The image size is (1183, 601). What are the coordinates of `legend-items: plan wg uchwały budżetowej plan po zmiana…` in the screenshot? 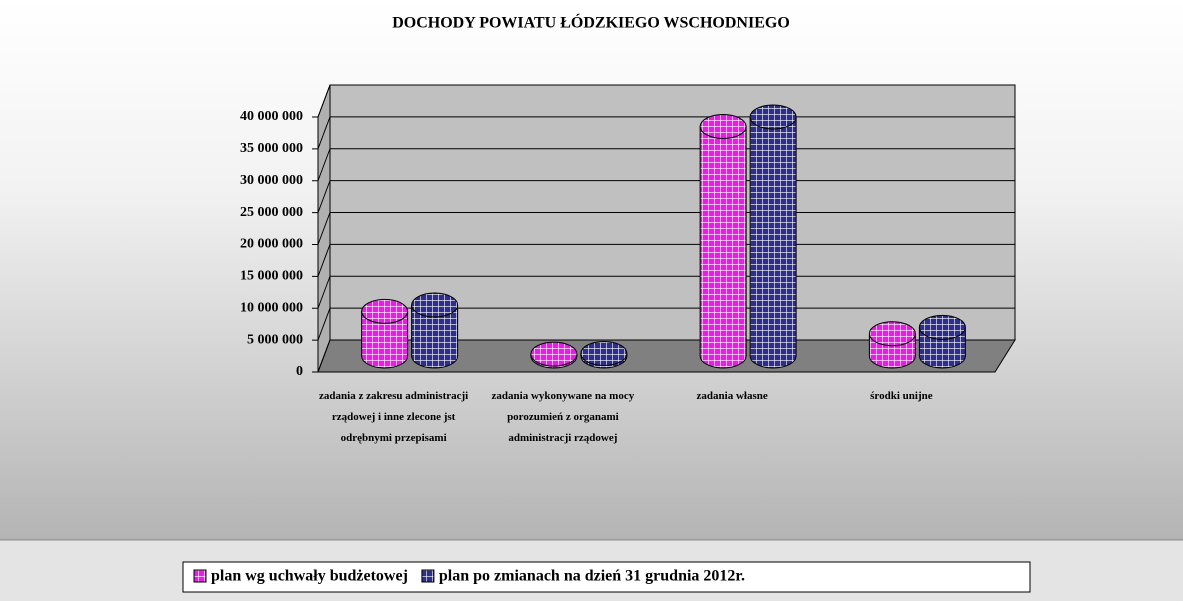 It's located at (469, 576).